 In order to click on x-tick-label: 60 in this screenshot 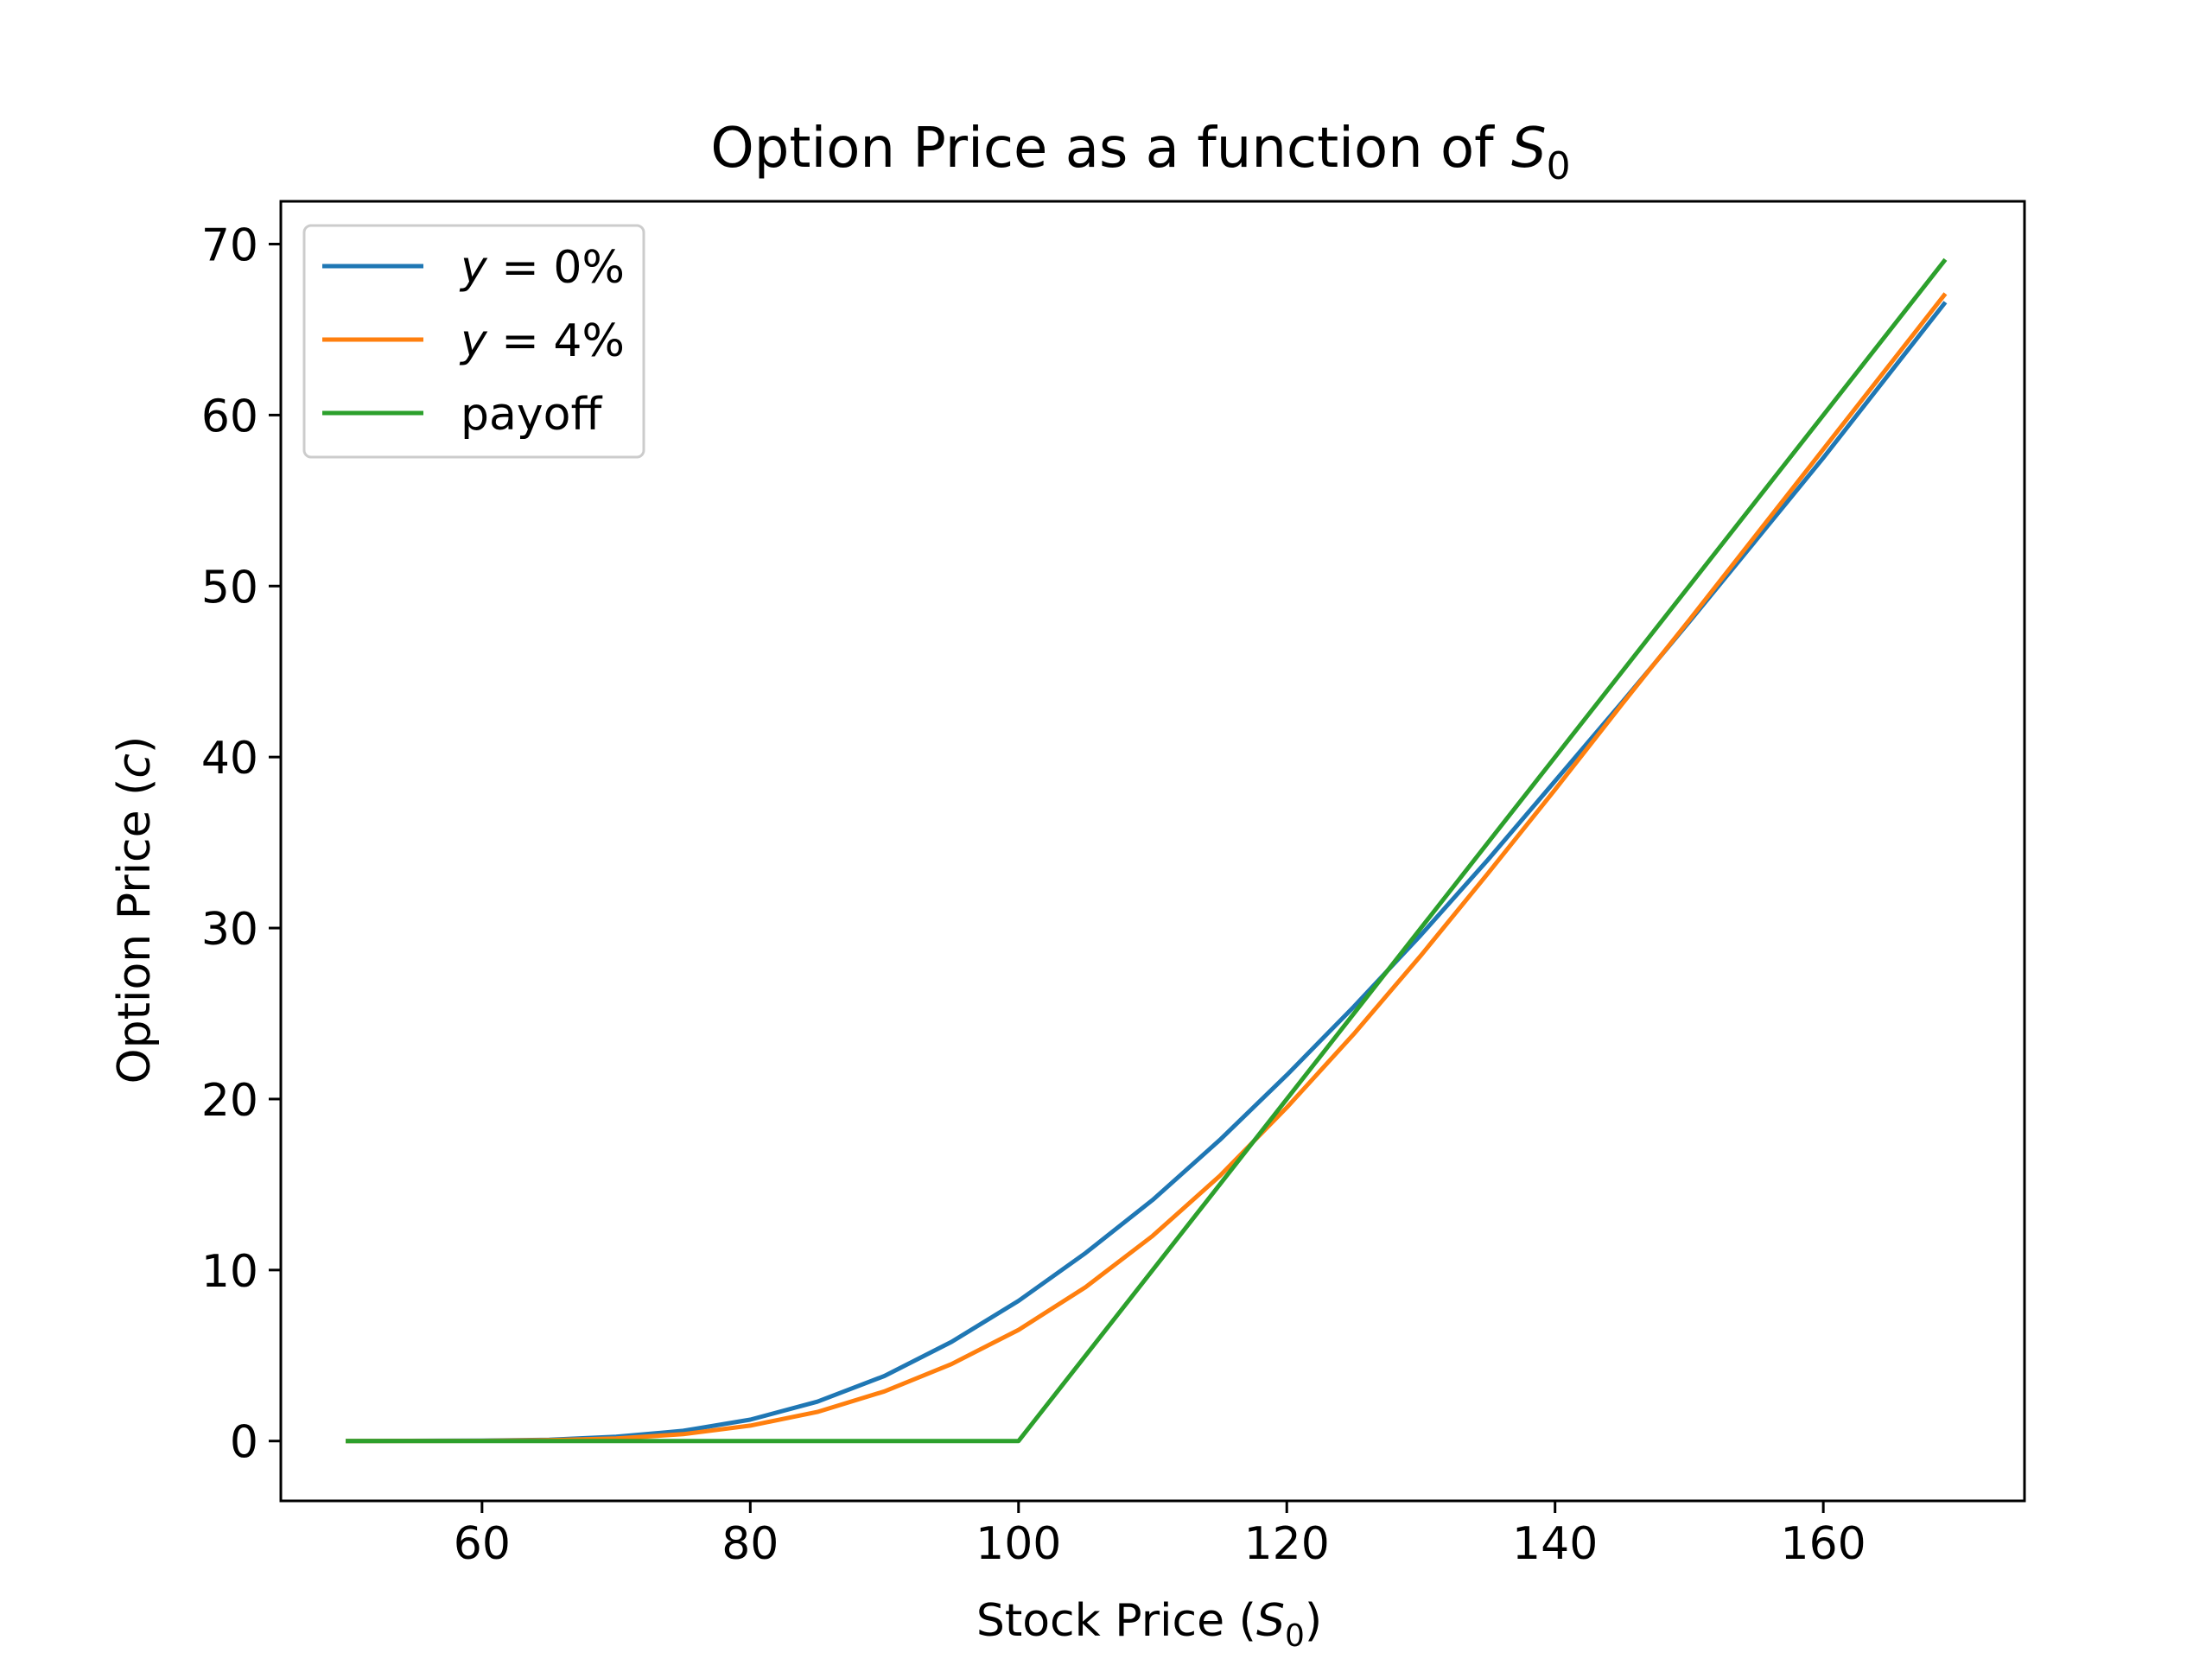, I will do `click(482, 1544)`.